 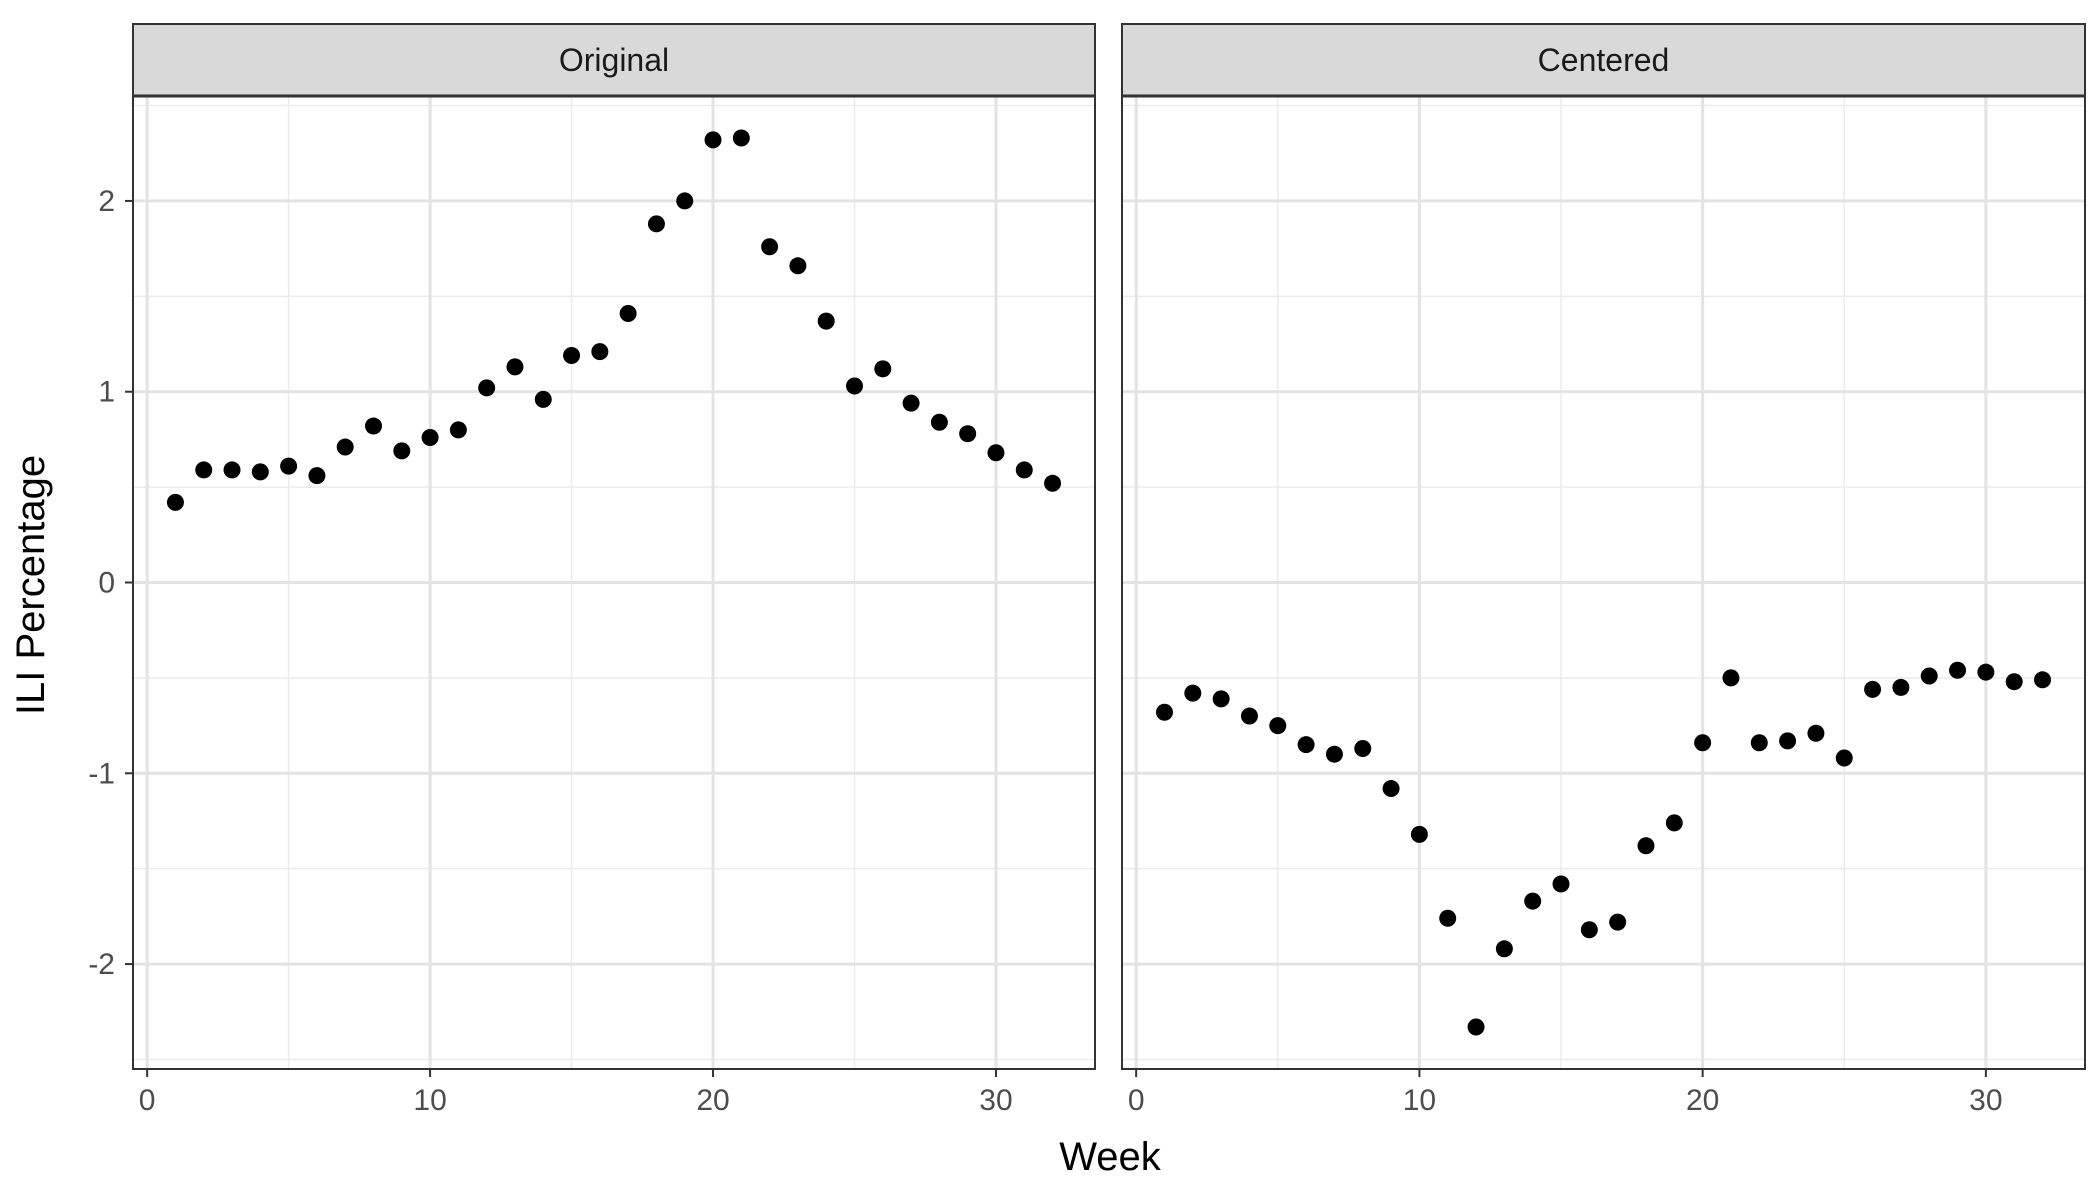 I want to click on y-tick-label: 2, so click(x=106, y=201).